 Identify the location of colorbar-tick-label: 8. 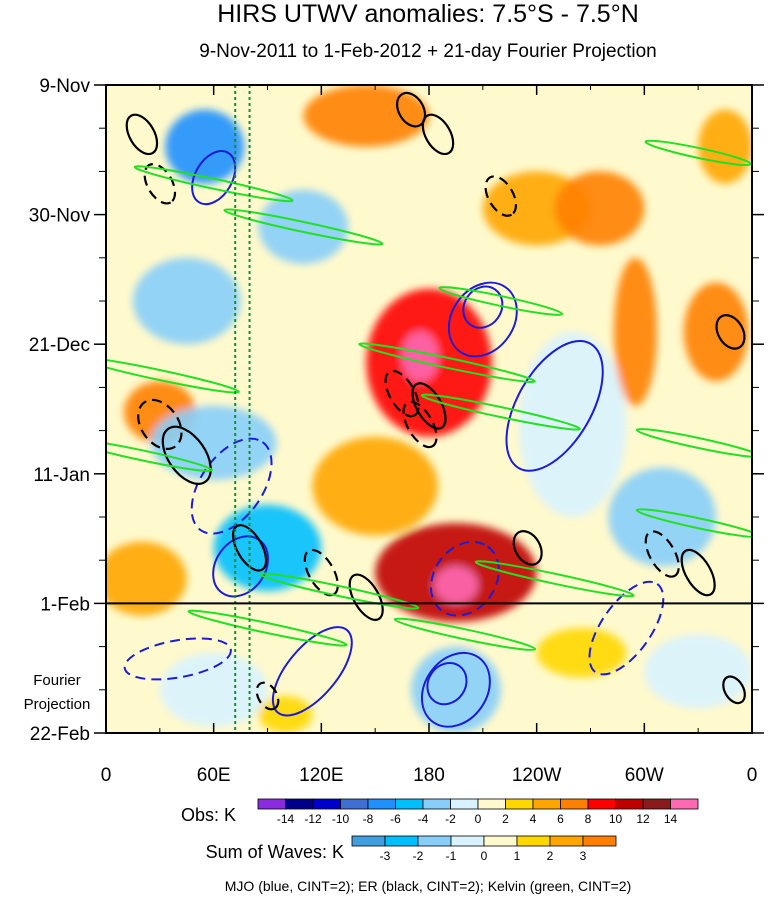
(588, 819).